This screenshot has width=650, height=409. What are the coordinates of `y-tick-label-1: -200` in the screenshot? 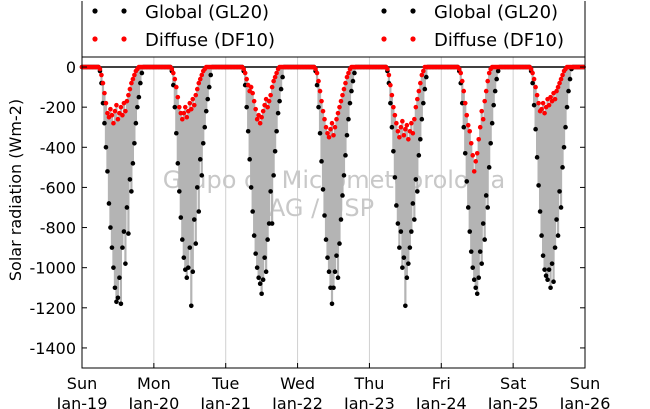 It's located at (58, 107).